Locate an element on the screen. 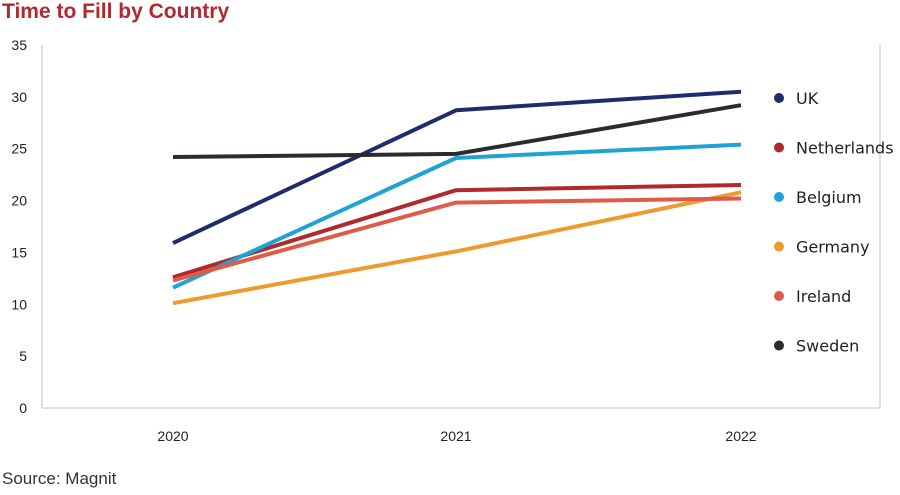  legend-marker-ireland is located at coordinates (779, 296).